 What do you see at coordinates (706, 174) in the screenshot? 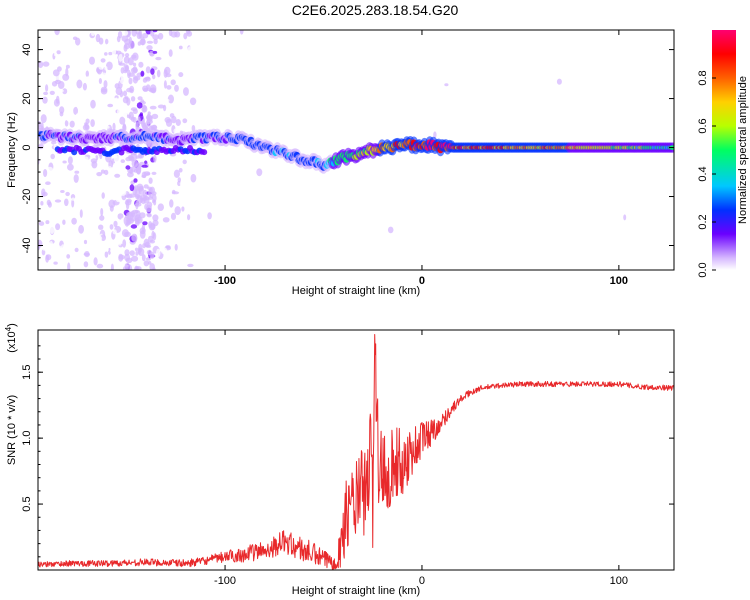
I see `colorbar-ticks: 0.0 0.2 0.4 0.6 0.8` at bounding box center [706, 174].